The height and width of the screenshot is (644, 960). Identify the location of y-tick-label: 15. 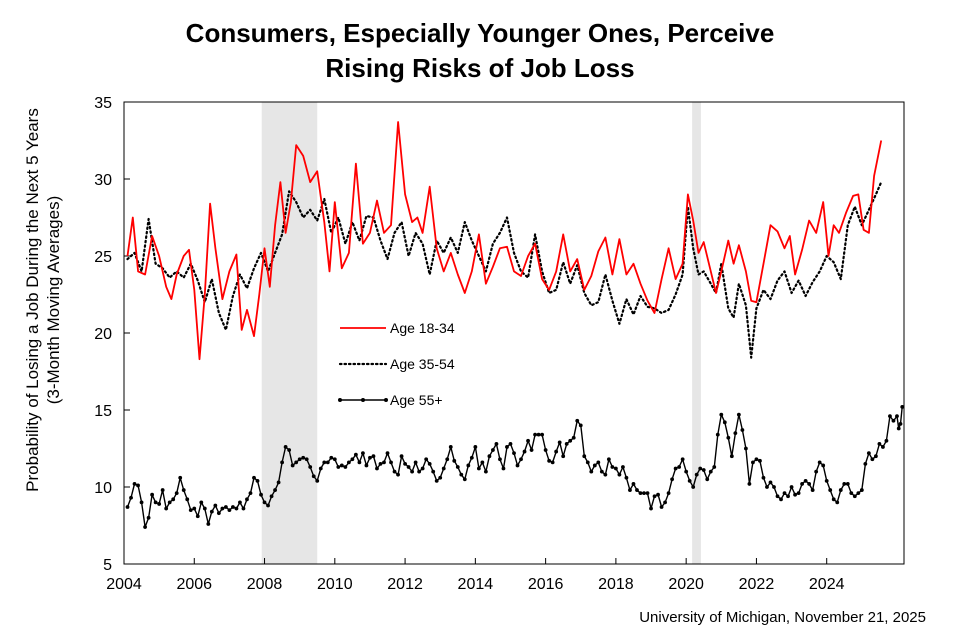
(103, 411).